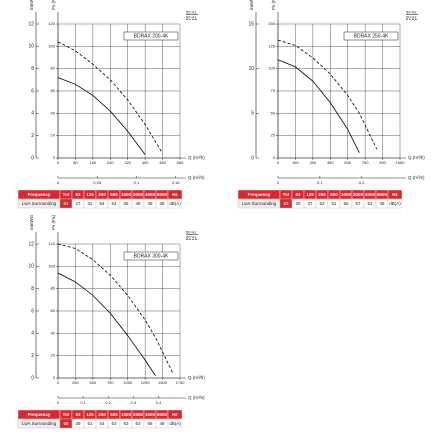 The image size is (440, 440). Describe the element at coordinates (196, 157) in the screenshot. I see `x-axis-label: Q (m³/h)` at that location.